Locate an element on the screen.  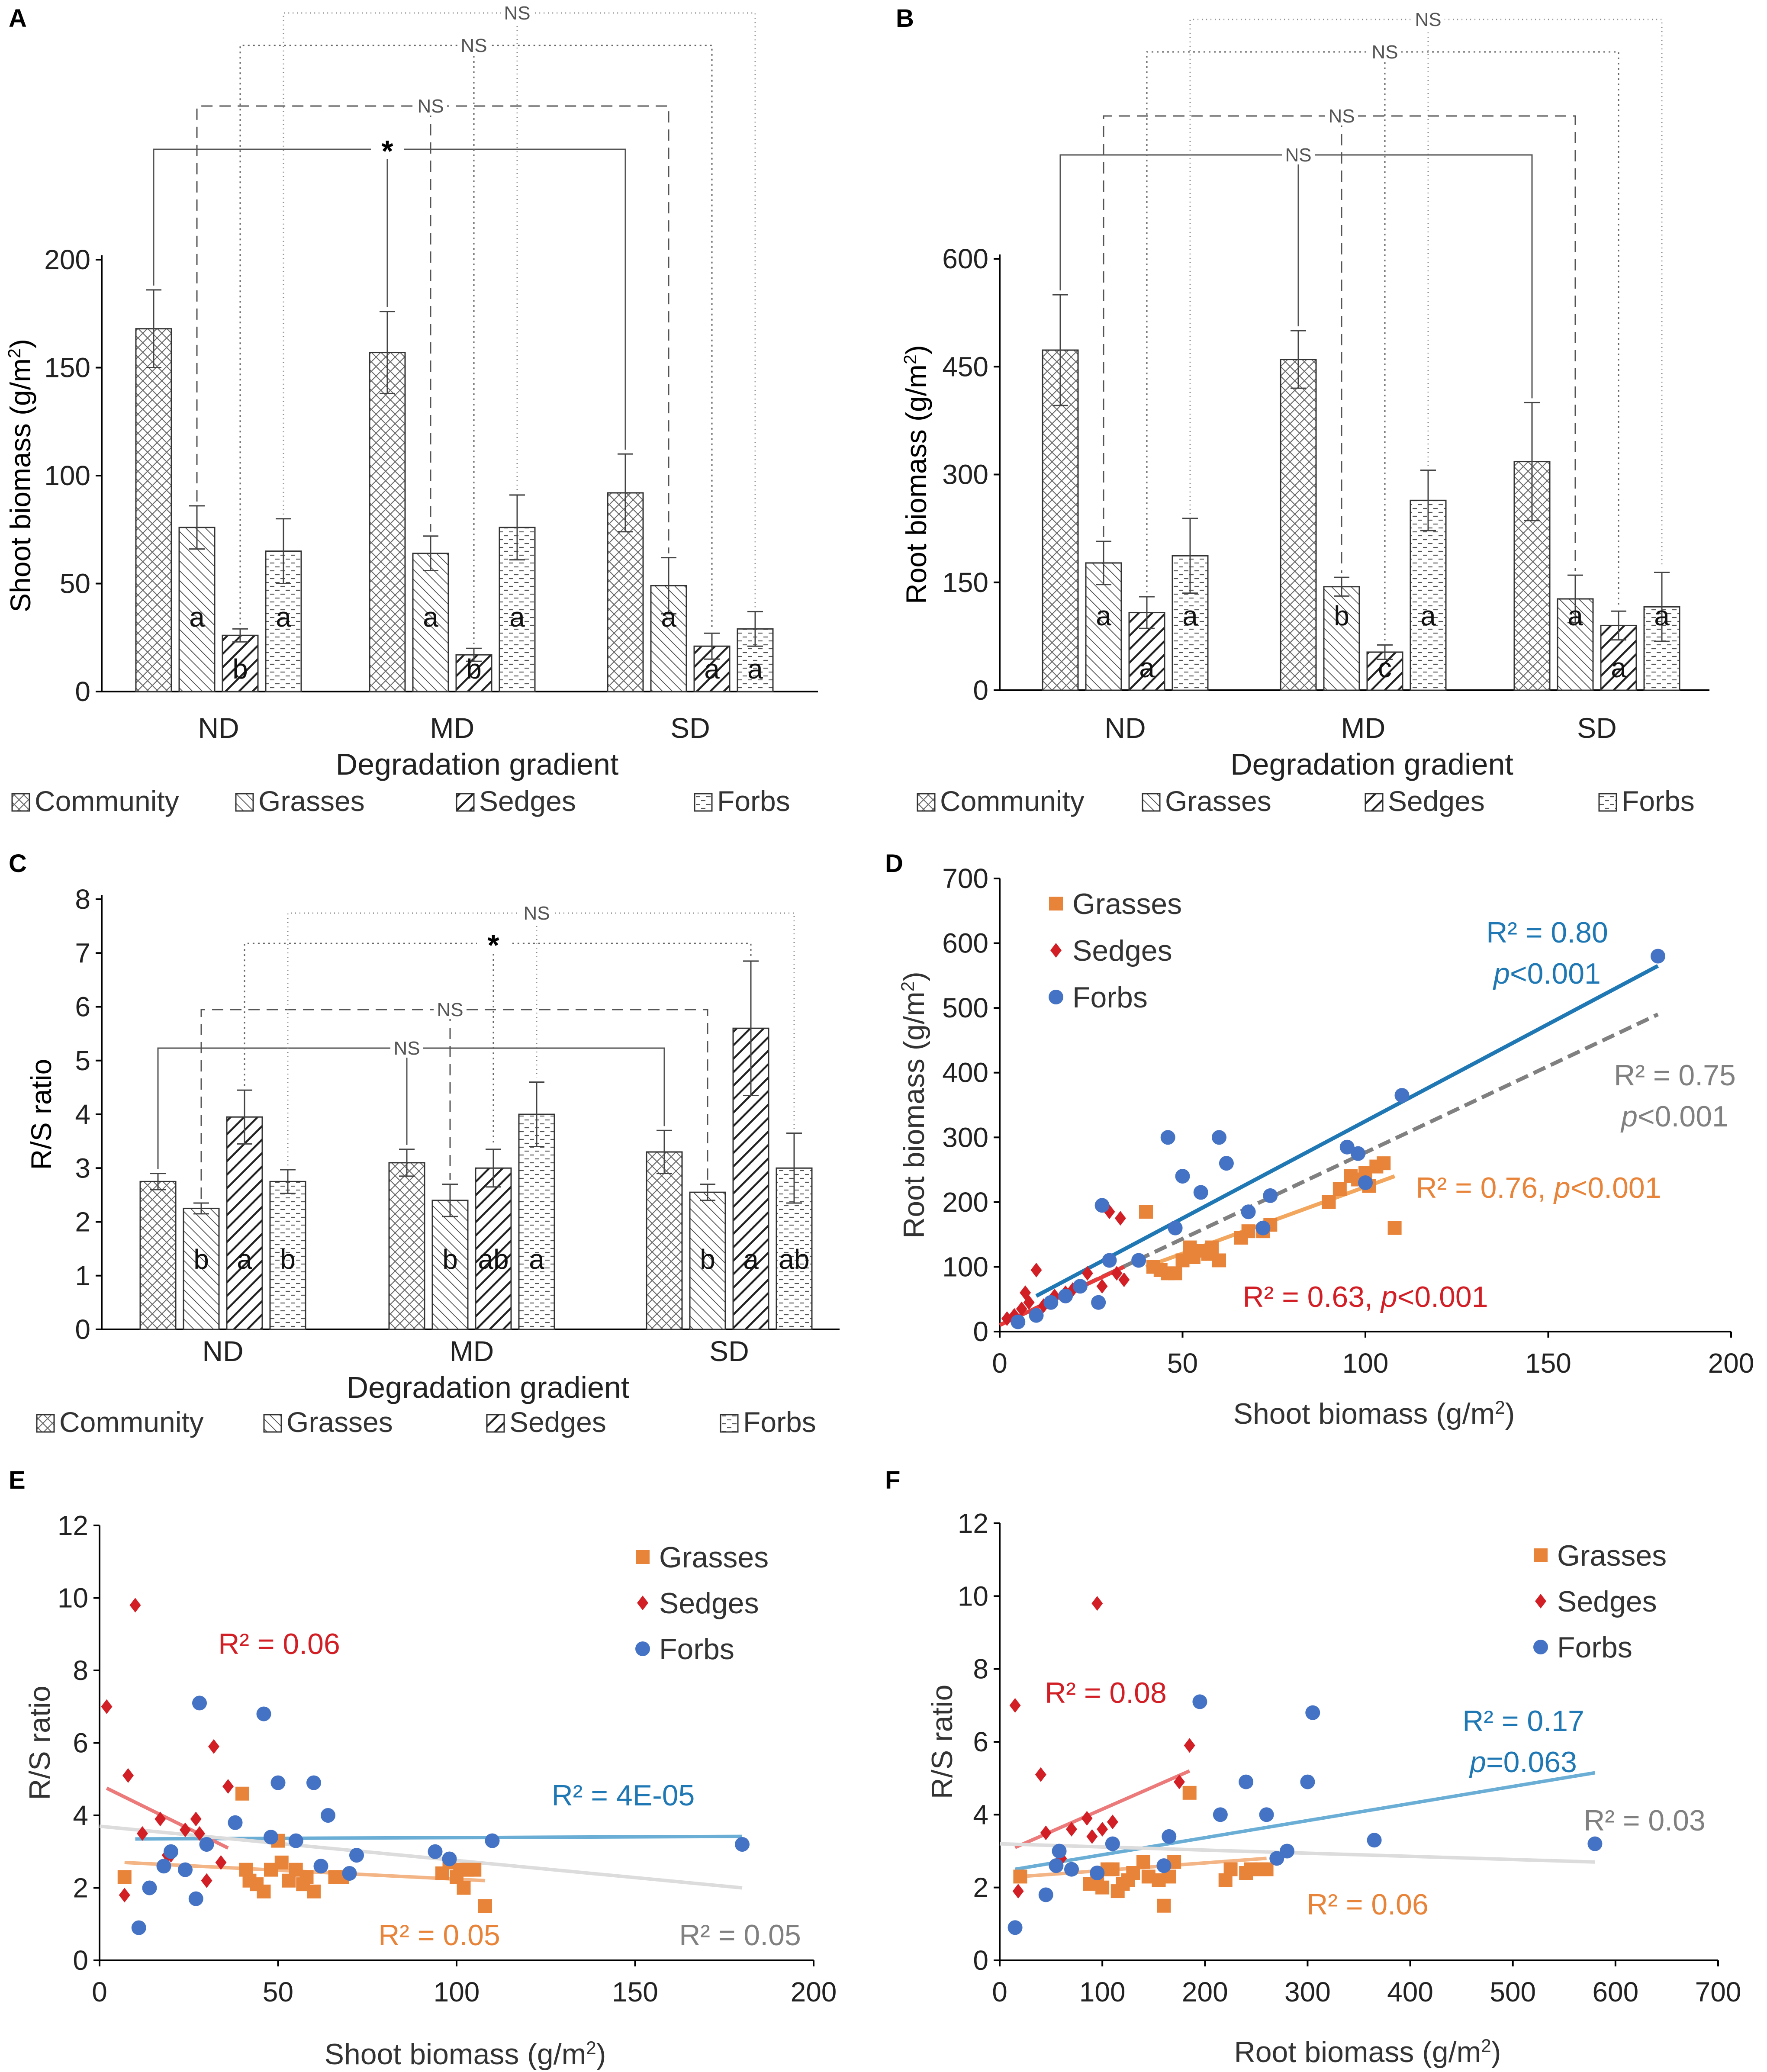
x-axis-title: Root biomass (g/m2) is located at coordinates (1367, 2052).